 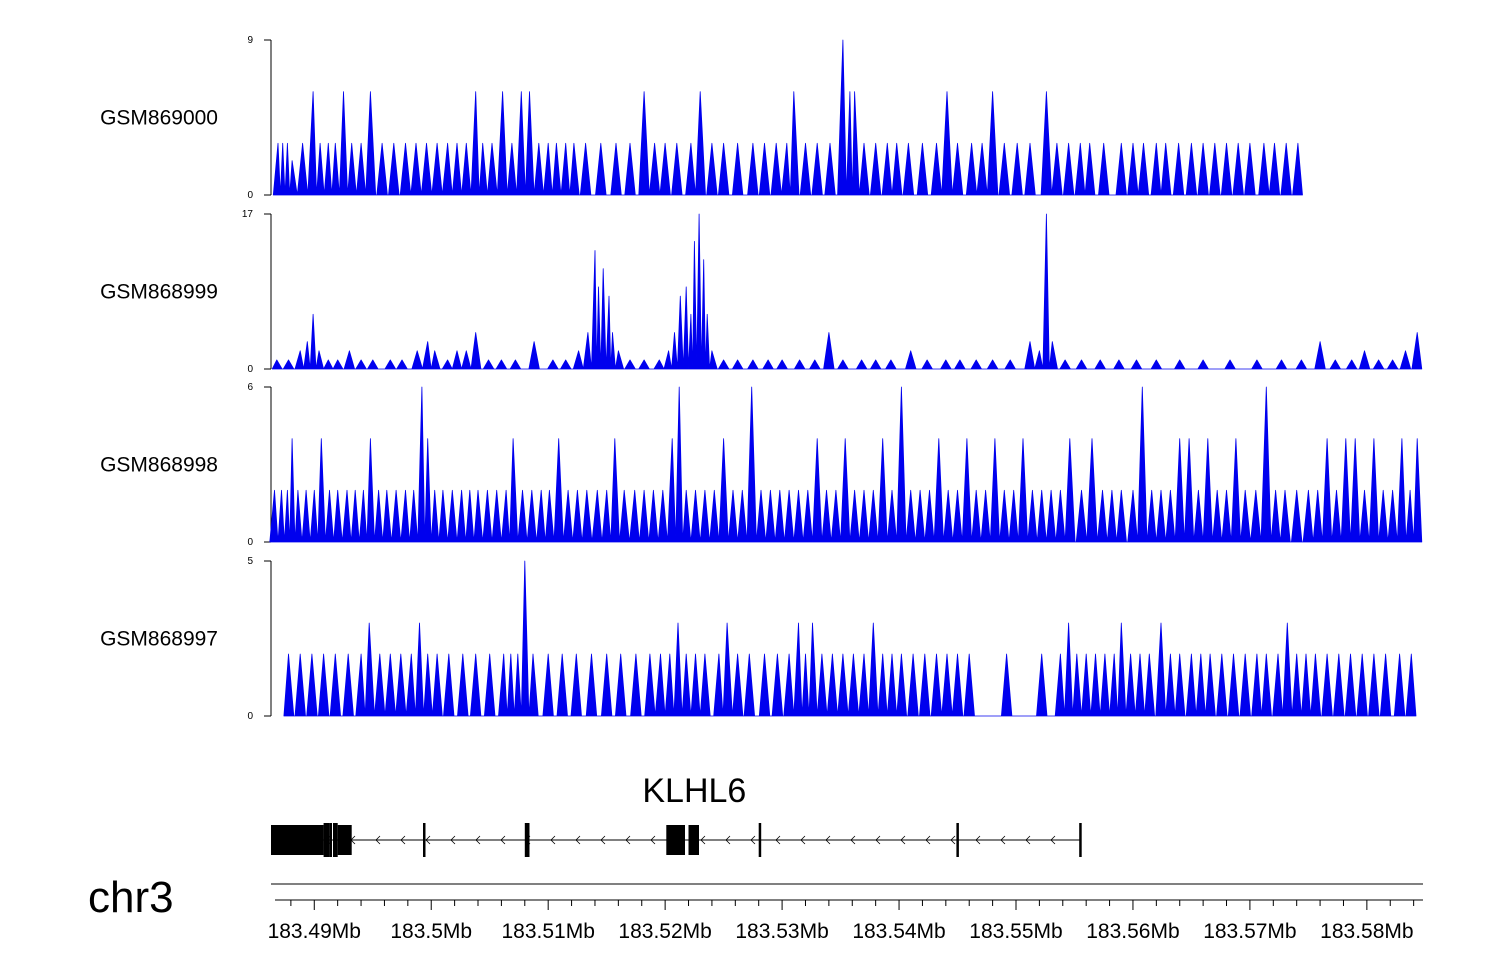 I want to click on track-label: GSM868997, so click(x=159, y=639).